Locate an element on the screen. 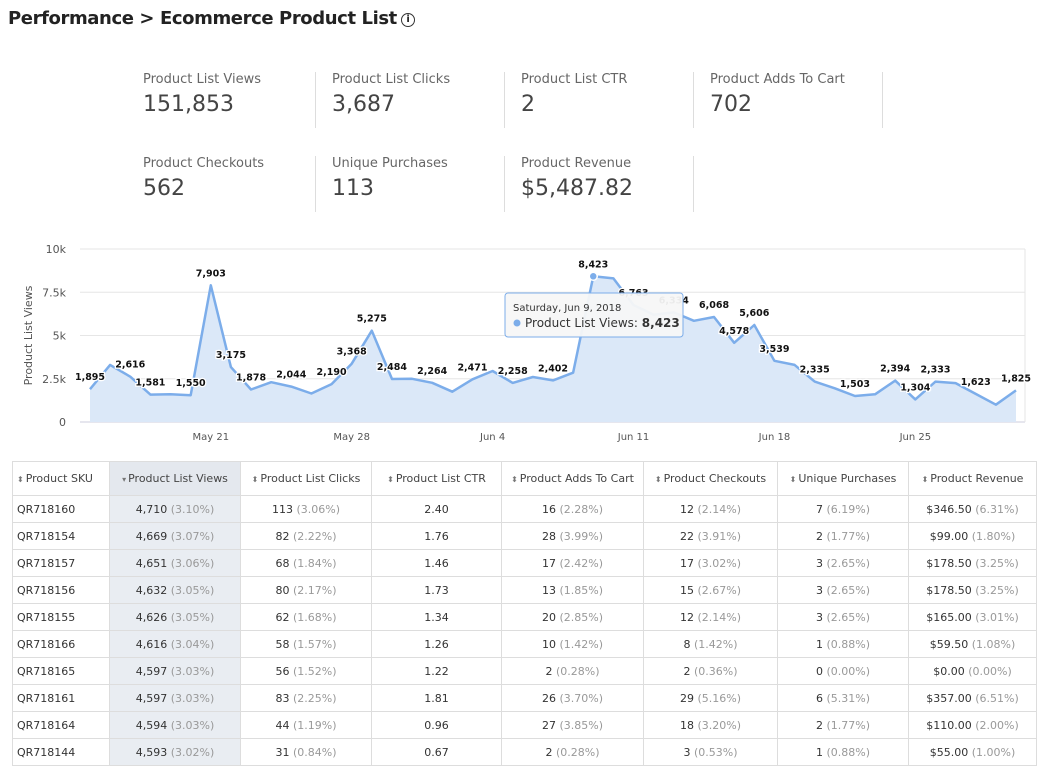 This screenshot has width=1045, height=775. kpi-value: 702 is located at coordinates (731, 104).